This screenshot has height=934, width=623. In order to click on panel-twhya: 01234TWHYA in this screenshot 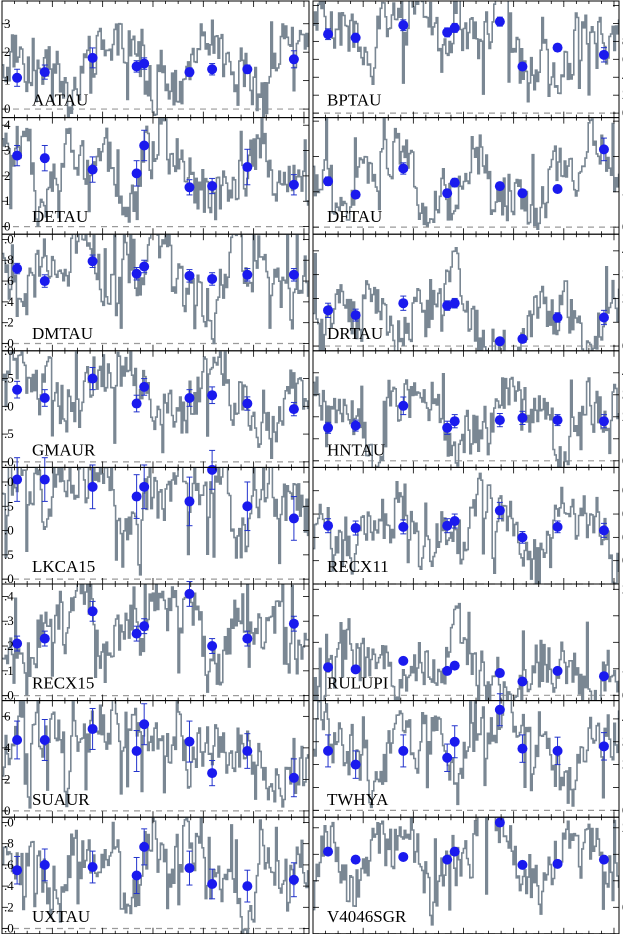, I will do `click(467, 755)`.